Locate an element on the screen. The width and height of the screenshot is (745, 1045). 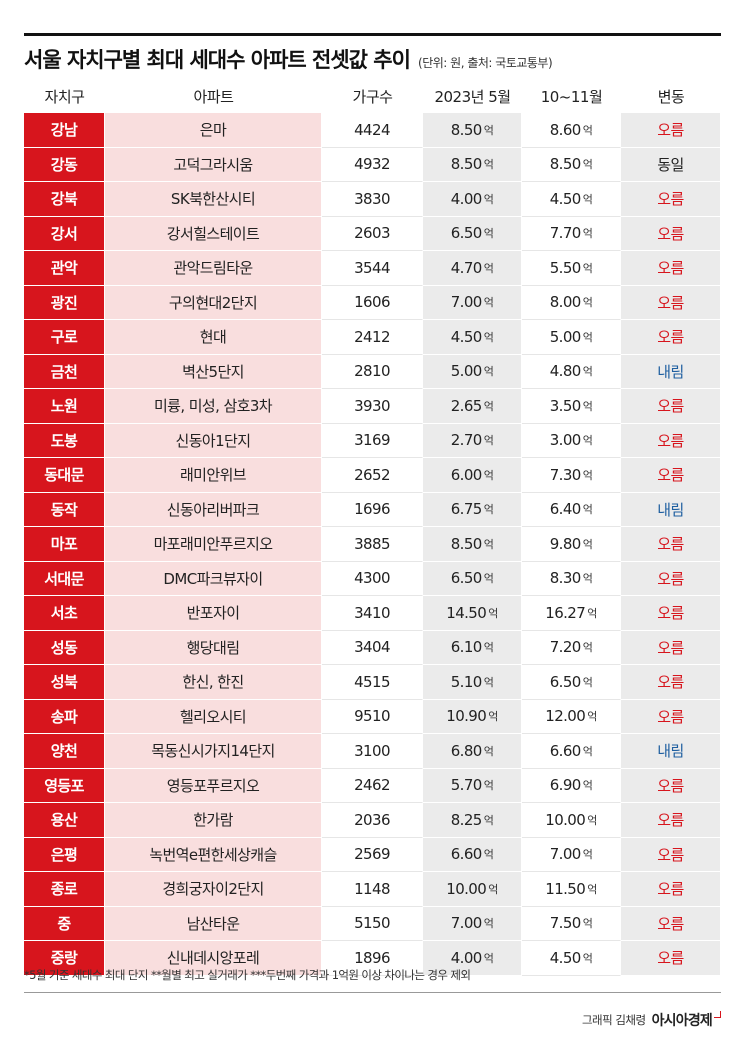
apartment-cell-text: 고덕그라시움 is located at coordinates (213, 164).